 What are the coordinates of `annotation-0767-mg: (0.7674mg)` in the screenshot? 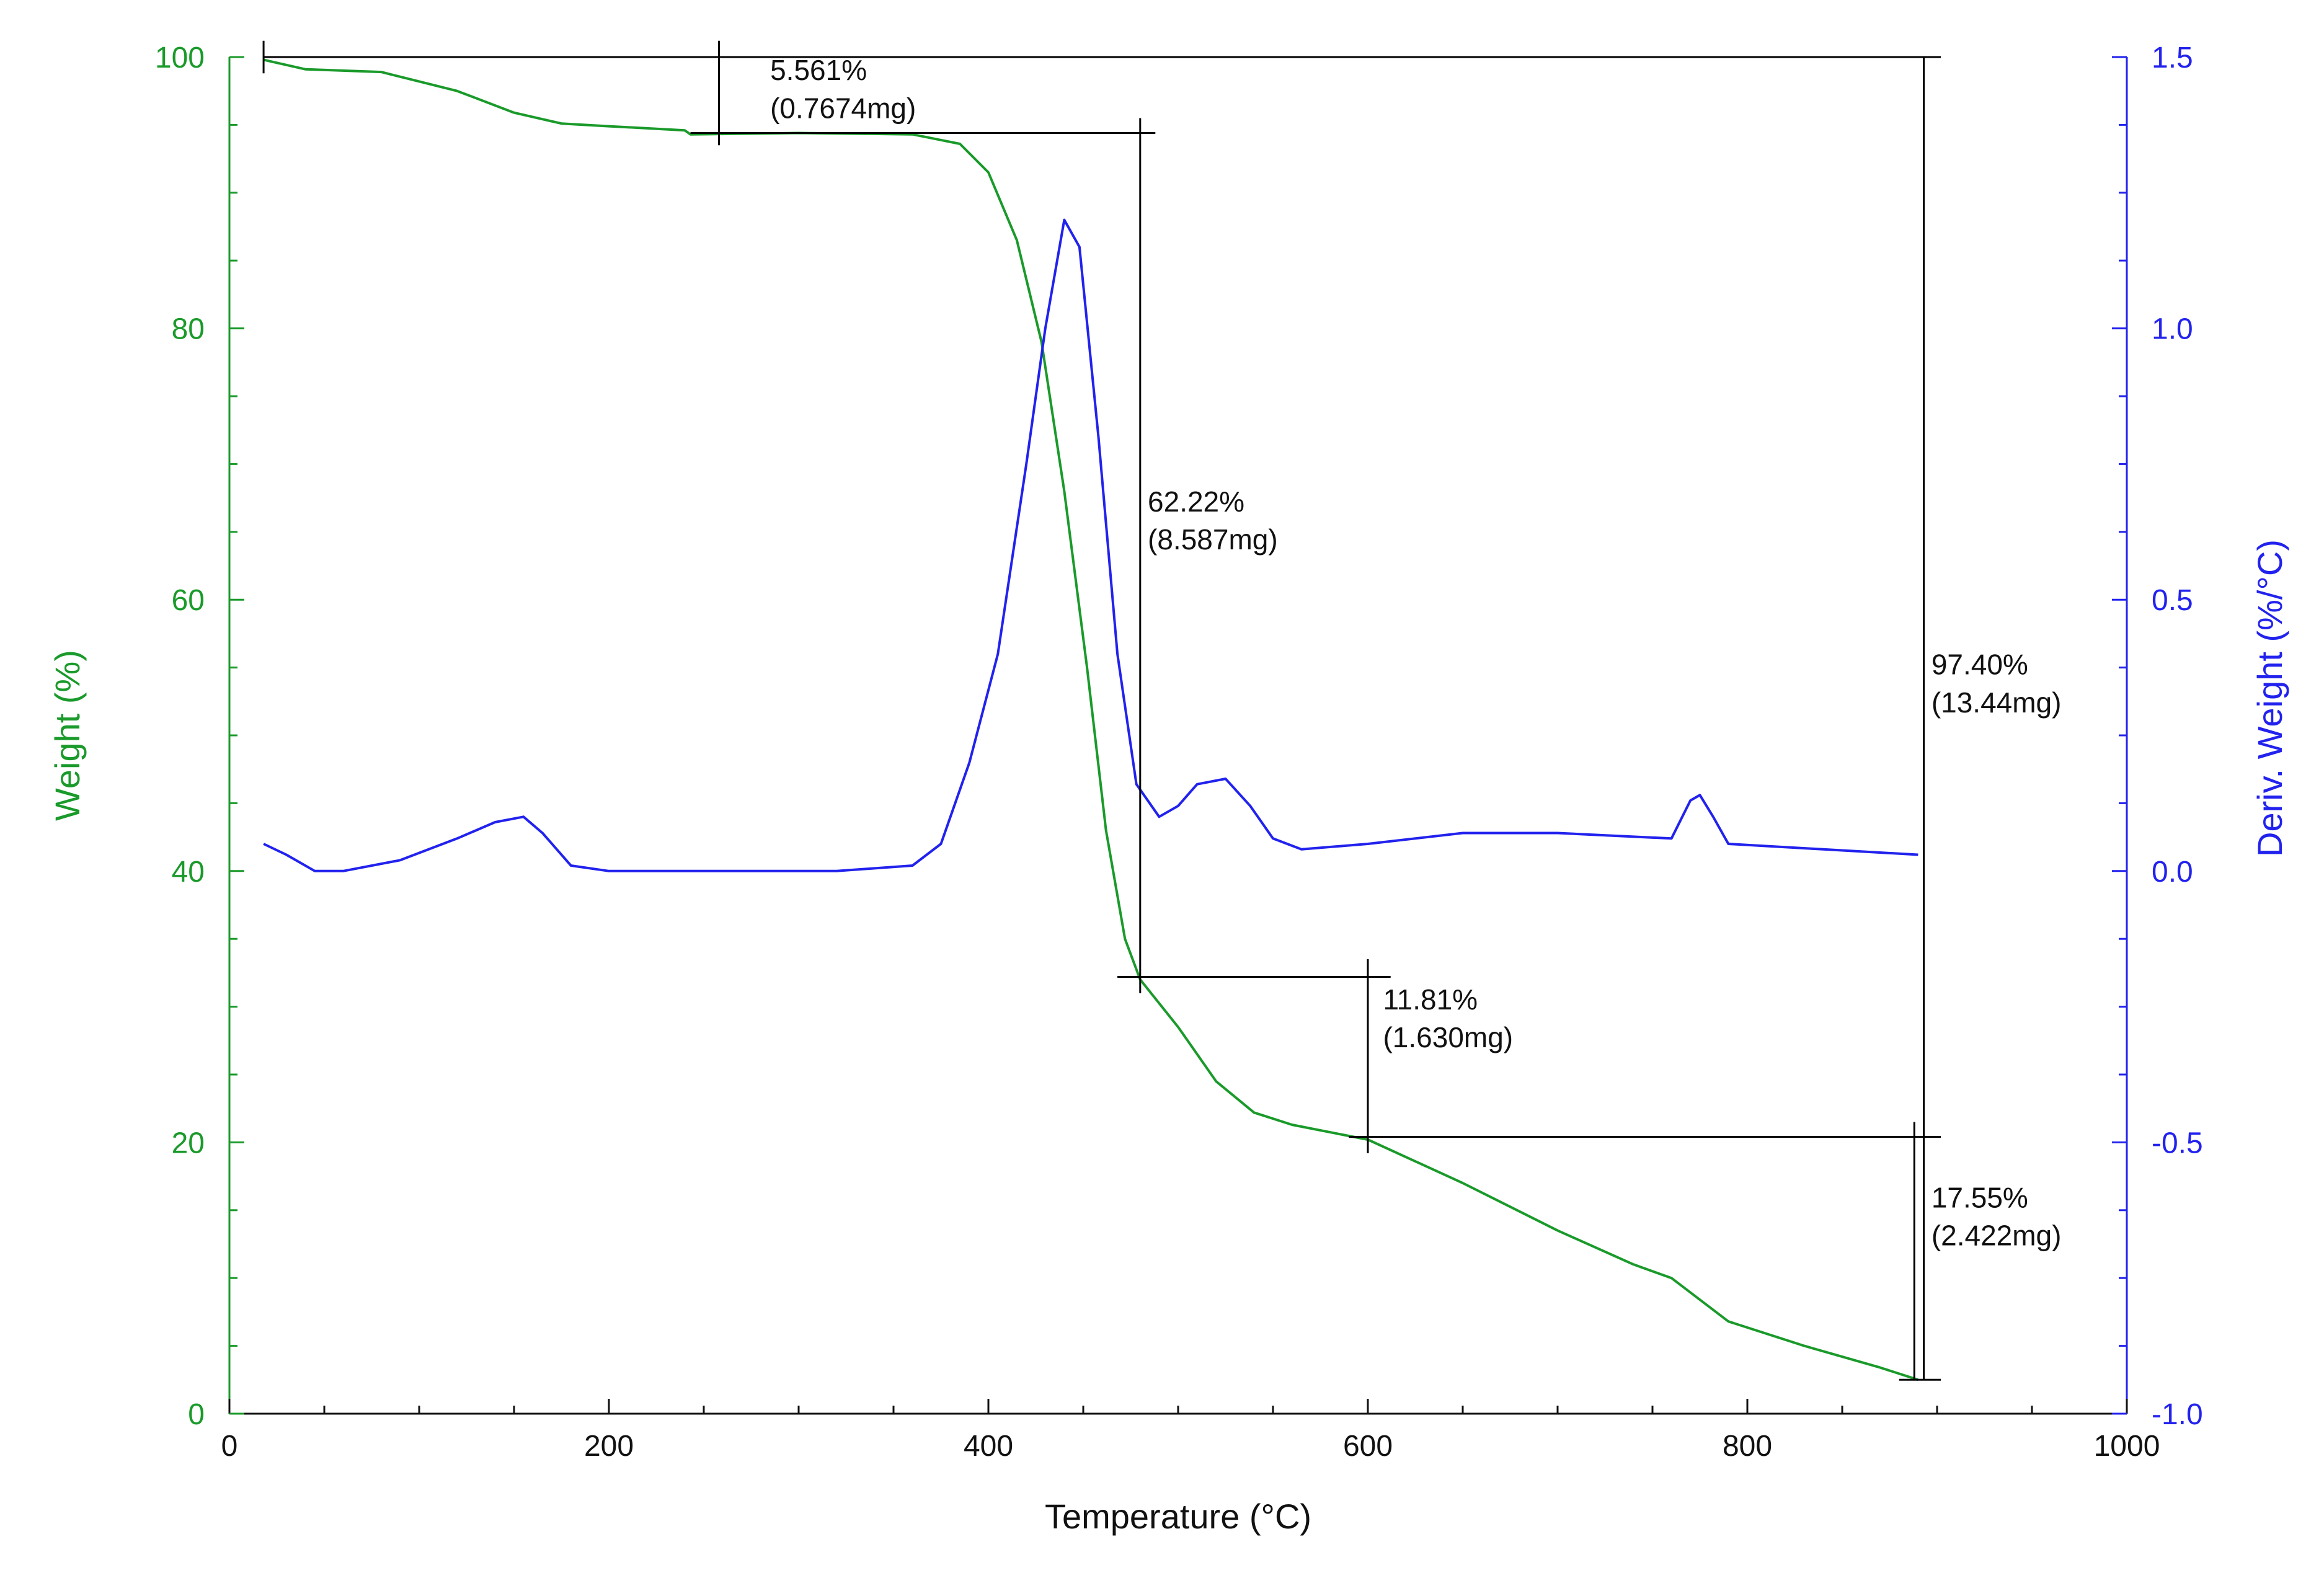 It's located at (843, 108).